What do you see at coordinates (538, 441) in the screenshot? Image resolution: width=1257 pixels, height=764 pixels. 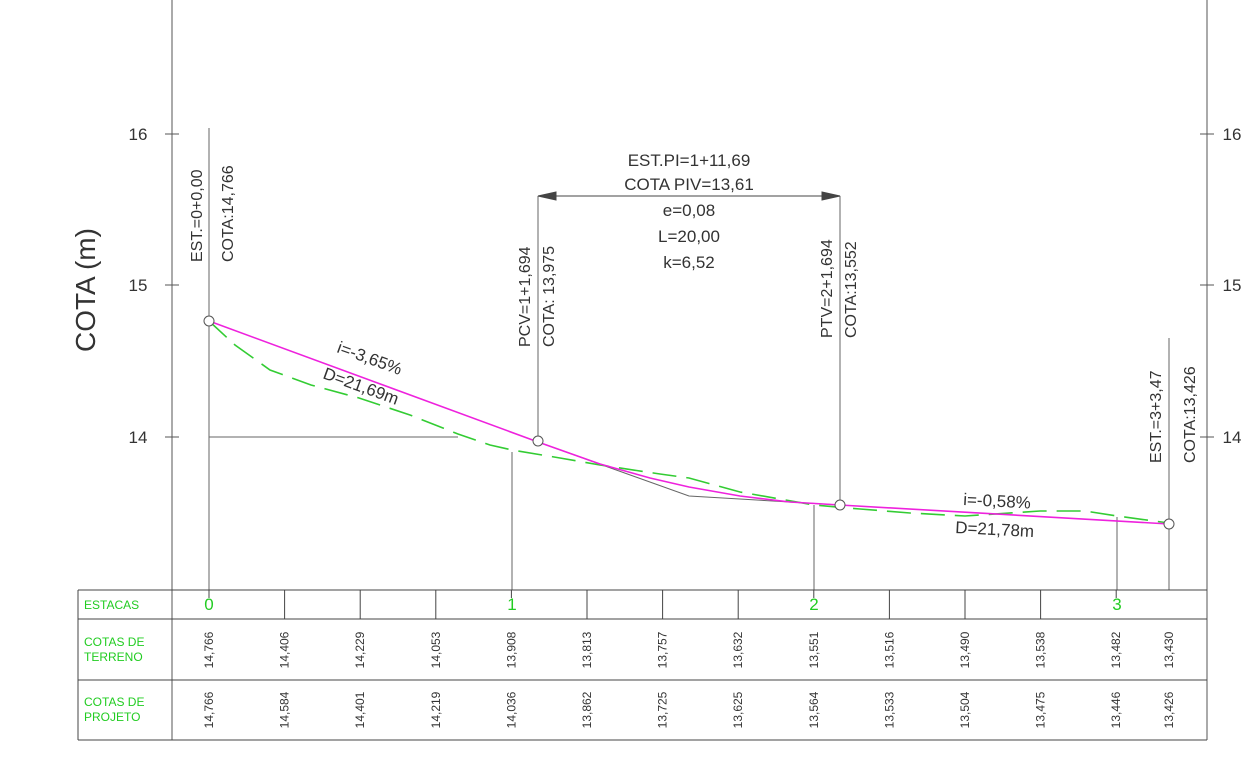 I see `pcv-point-marker` at bounding box center [538, 441].